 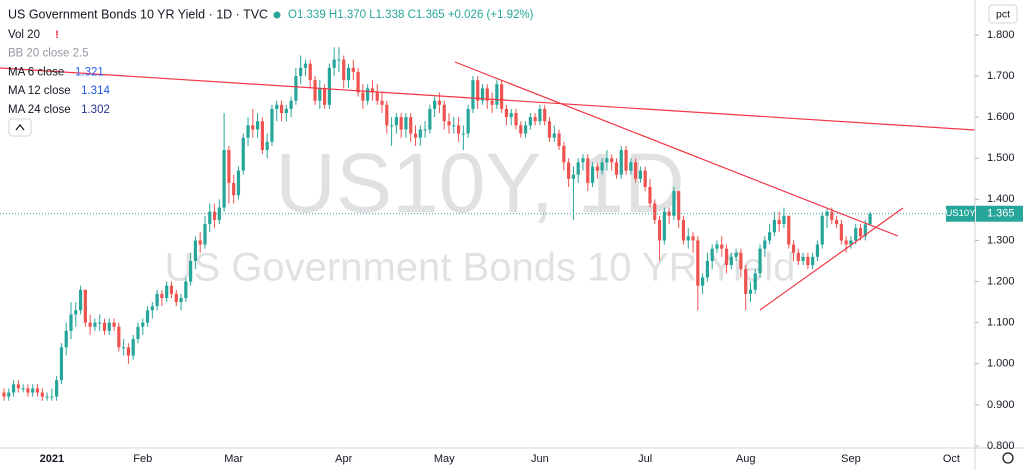 What do you see at coordinates (1001, 214) in the screenshot?
I see `last-price-label: 1.365` at bounding box center [1001, 214].